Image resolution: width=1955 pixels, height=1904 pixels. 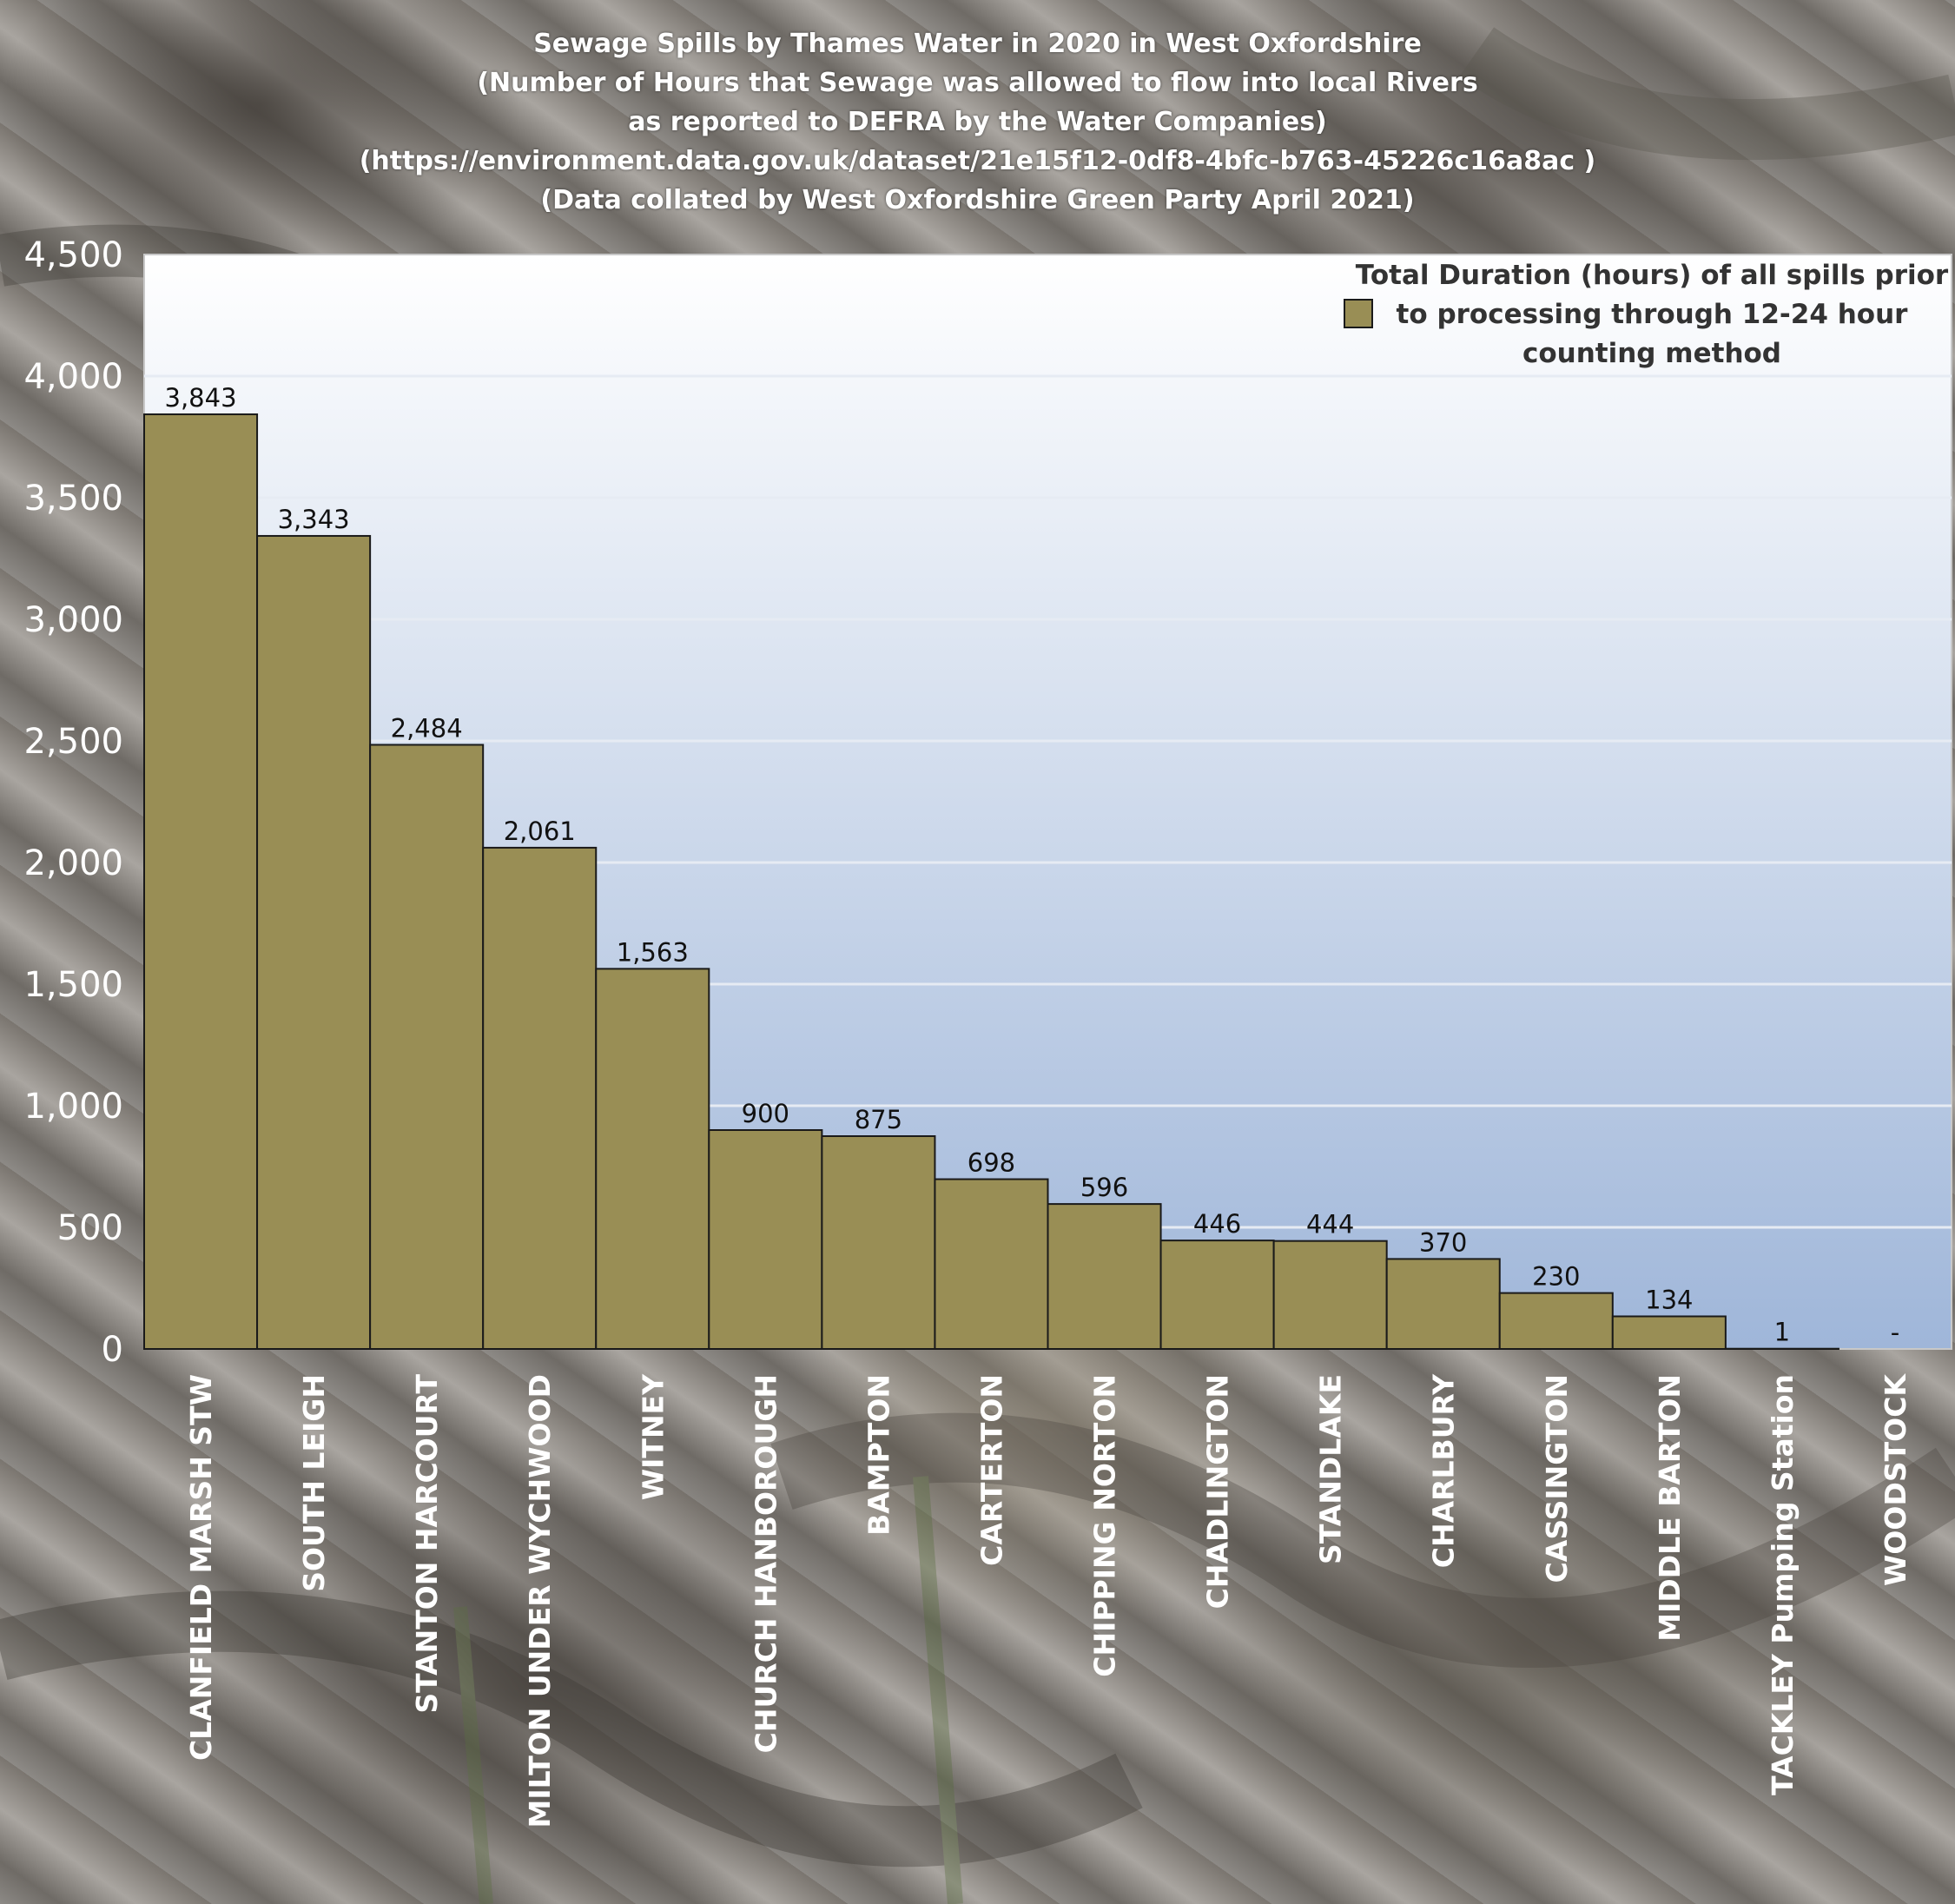 I want to click on x-tick-label: WOODSTOCK, so click(x=1895, y=1479).